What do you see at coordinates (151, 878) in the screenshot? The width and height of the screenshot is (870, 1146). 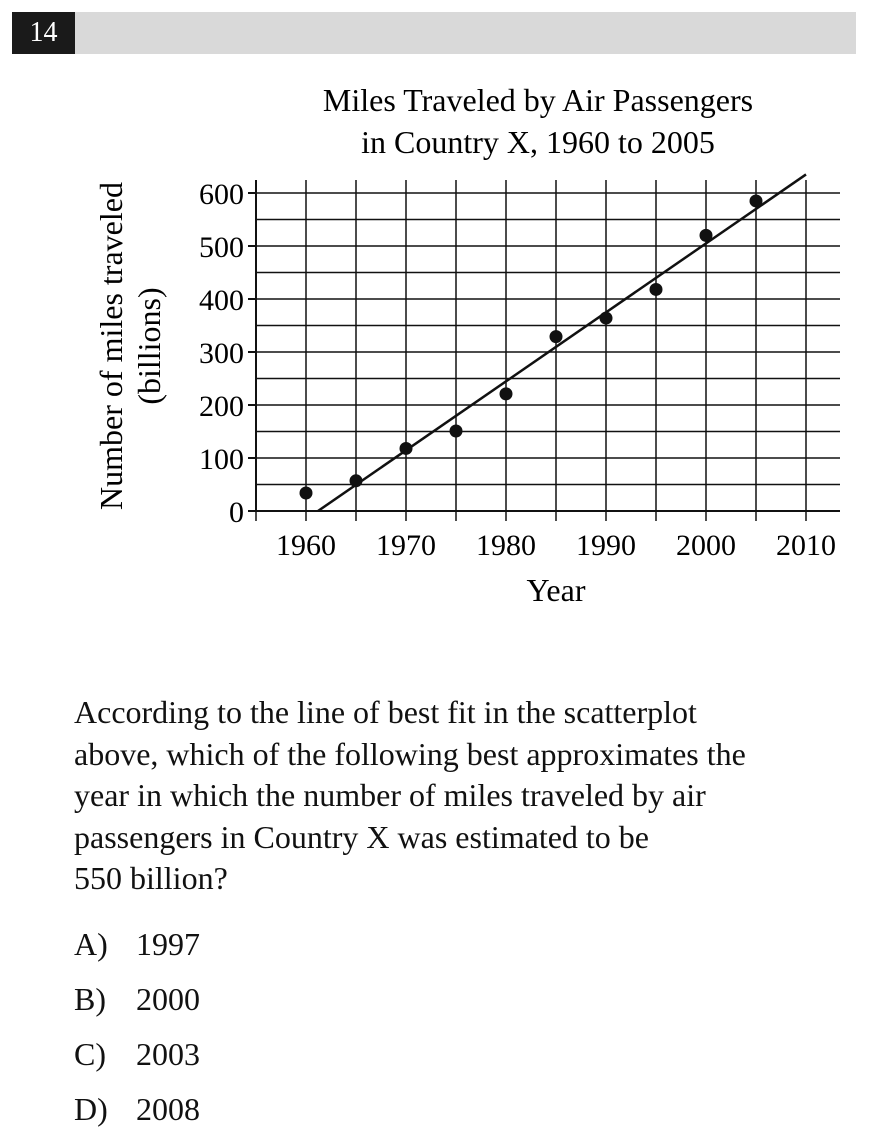 I see `question-line: 550 billion?` at bounding box center [151, 878].